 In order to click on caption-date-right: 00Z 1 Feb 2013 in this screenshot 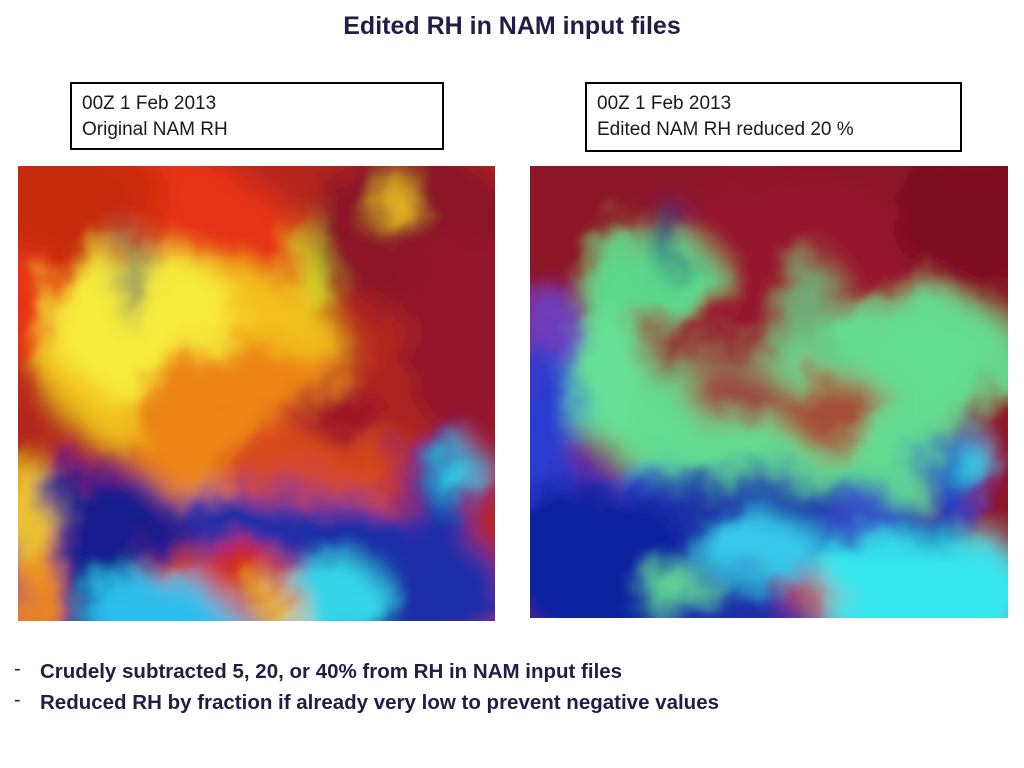, I will do `click(664, 103)`.